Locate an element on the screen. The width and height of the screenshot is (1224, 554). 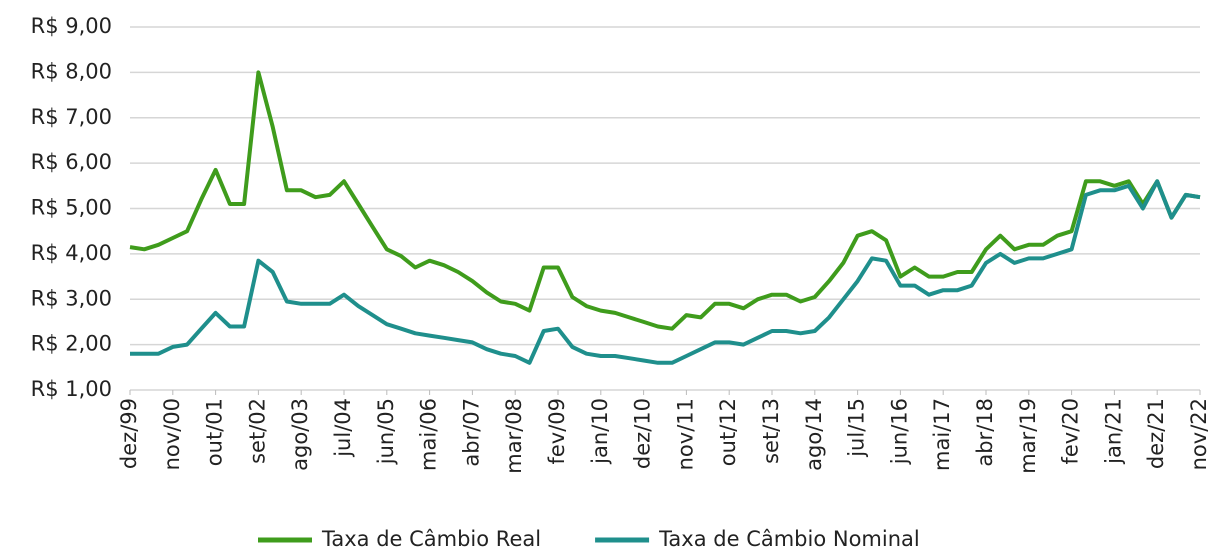
x-tick-label: dez/21 is located at coordinates (1156, 433).